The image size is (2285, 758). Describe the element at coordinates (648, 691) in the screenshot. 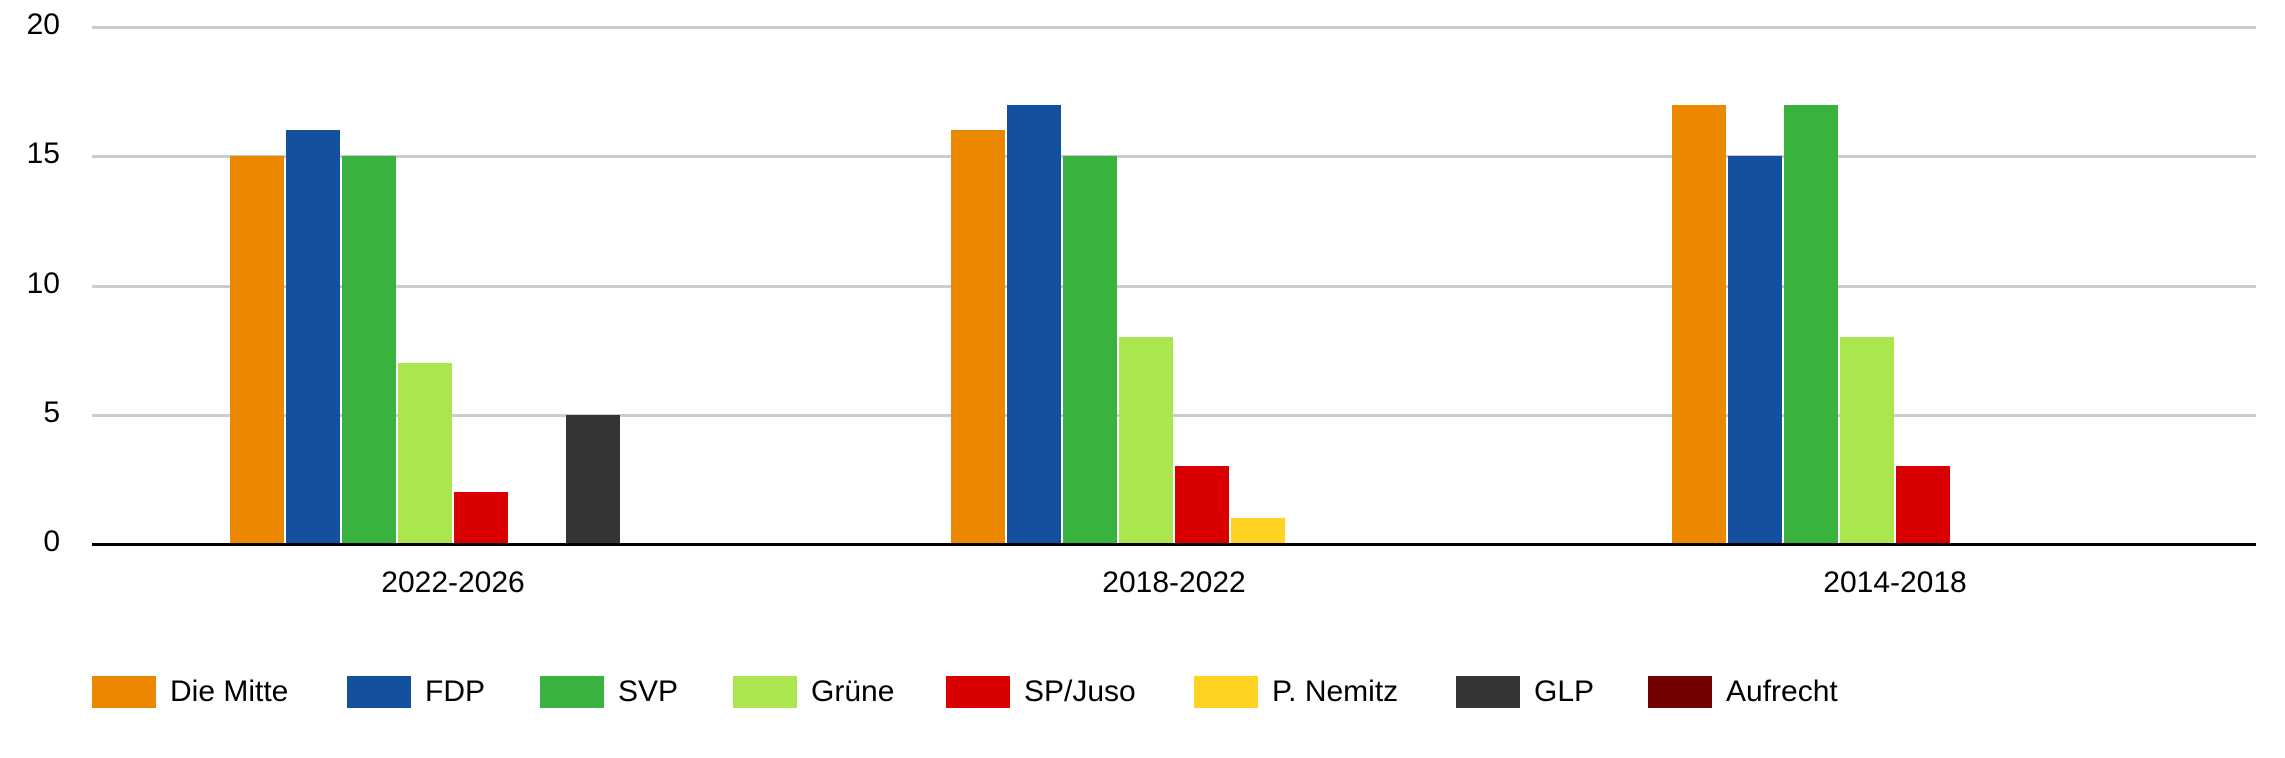

I see `legend-label: SVP` at that location.